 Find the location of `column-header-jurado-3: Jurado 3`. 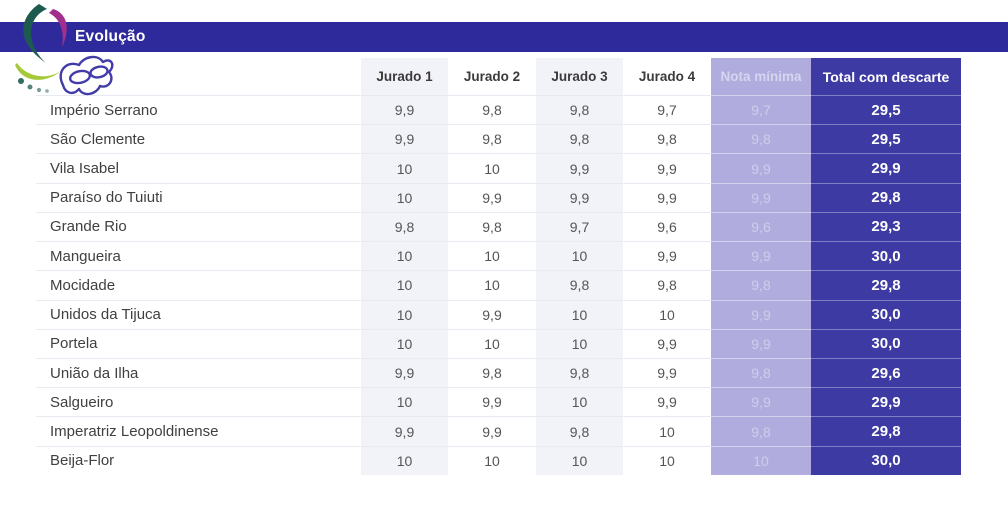

column-header-jurado-3: Jurado 3 is located at coordinates (579, 76).